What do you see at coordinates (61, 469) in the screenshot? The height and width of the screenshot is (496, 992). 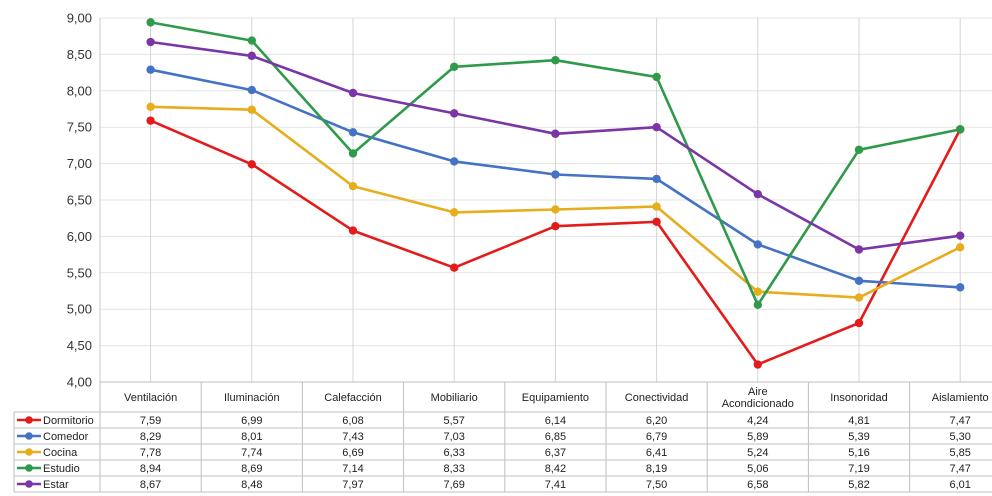 I see `legend-entry: Estudio` at bounding box center [61, 469].